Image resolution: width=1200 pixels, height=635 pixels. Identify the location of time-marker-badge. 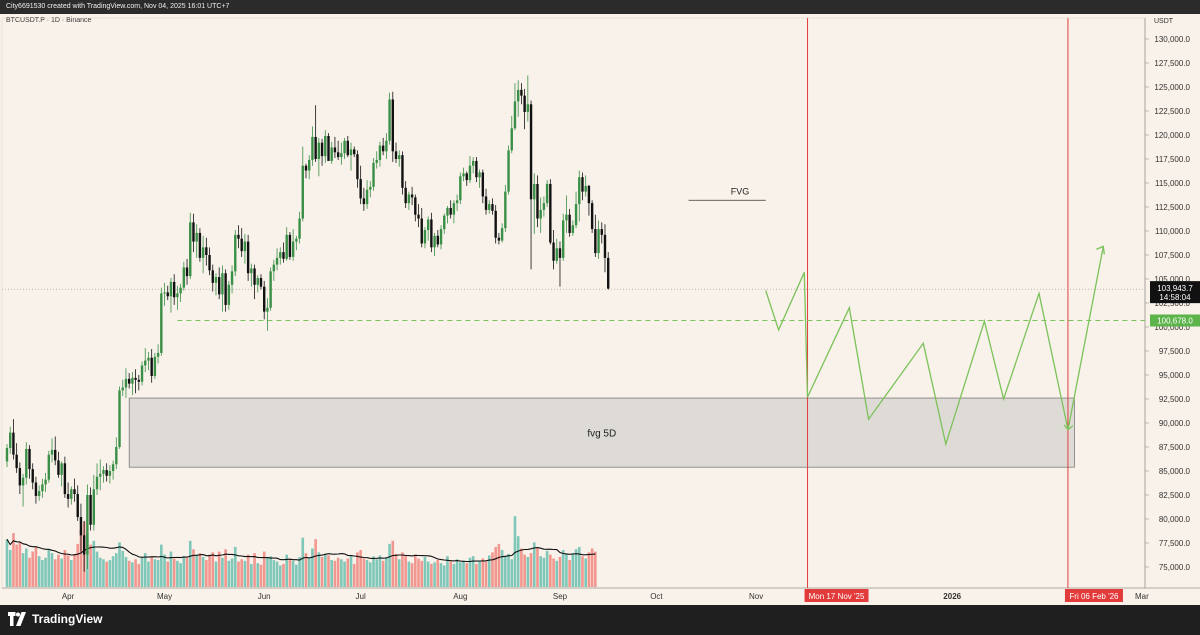
(836, 595).